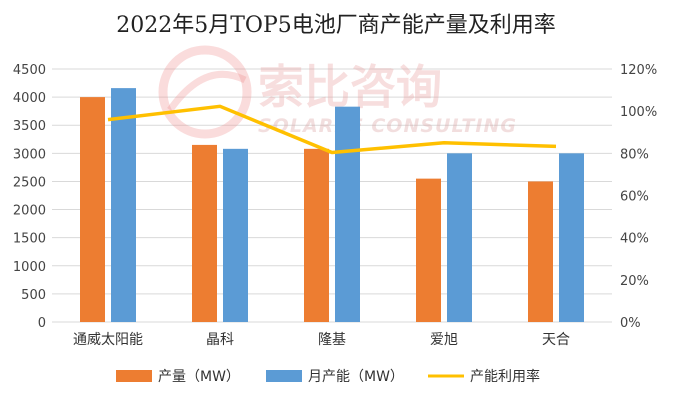 The width and height of the screenshot is (673, 403). I want to click on y-left-tick-label: 3000, so click(29, 154).